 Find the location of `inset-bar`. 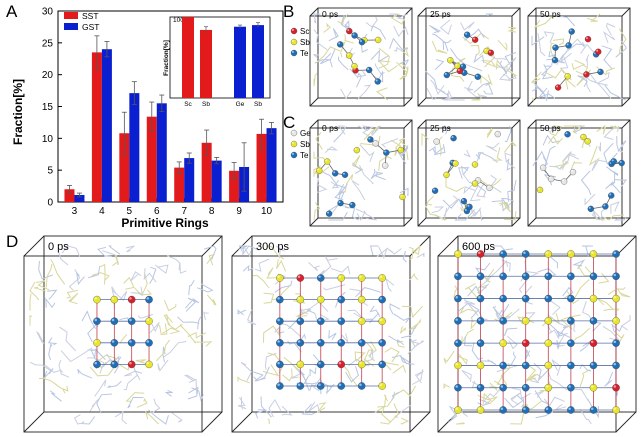

inset-bar is located at coordinates (240, 62).